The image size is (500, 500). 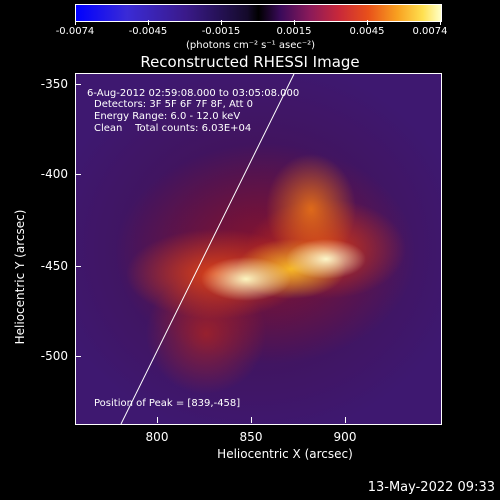 What do you see at coordinates (174, 104) in the screenshot?
I see `detectors-text: Detectors: 3F 5F 6F 7F 8F, Att 0` at bounding box center [174, 104].